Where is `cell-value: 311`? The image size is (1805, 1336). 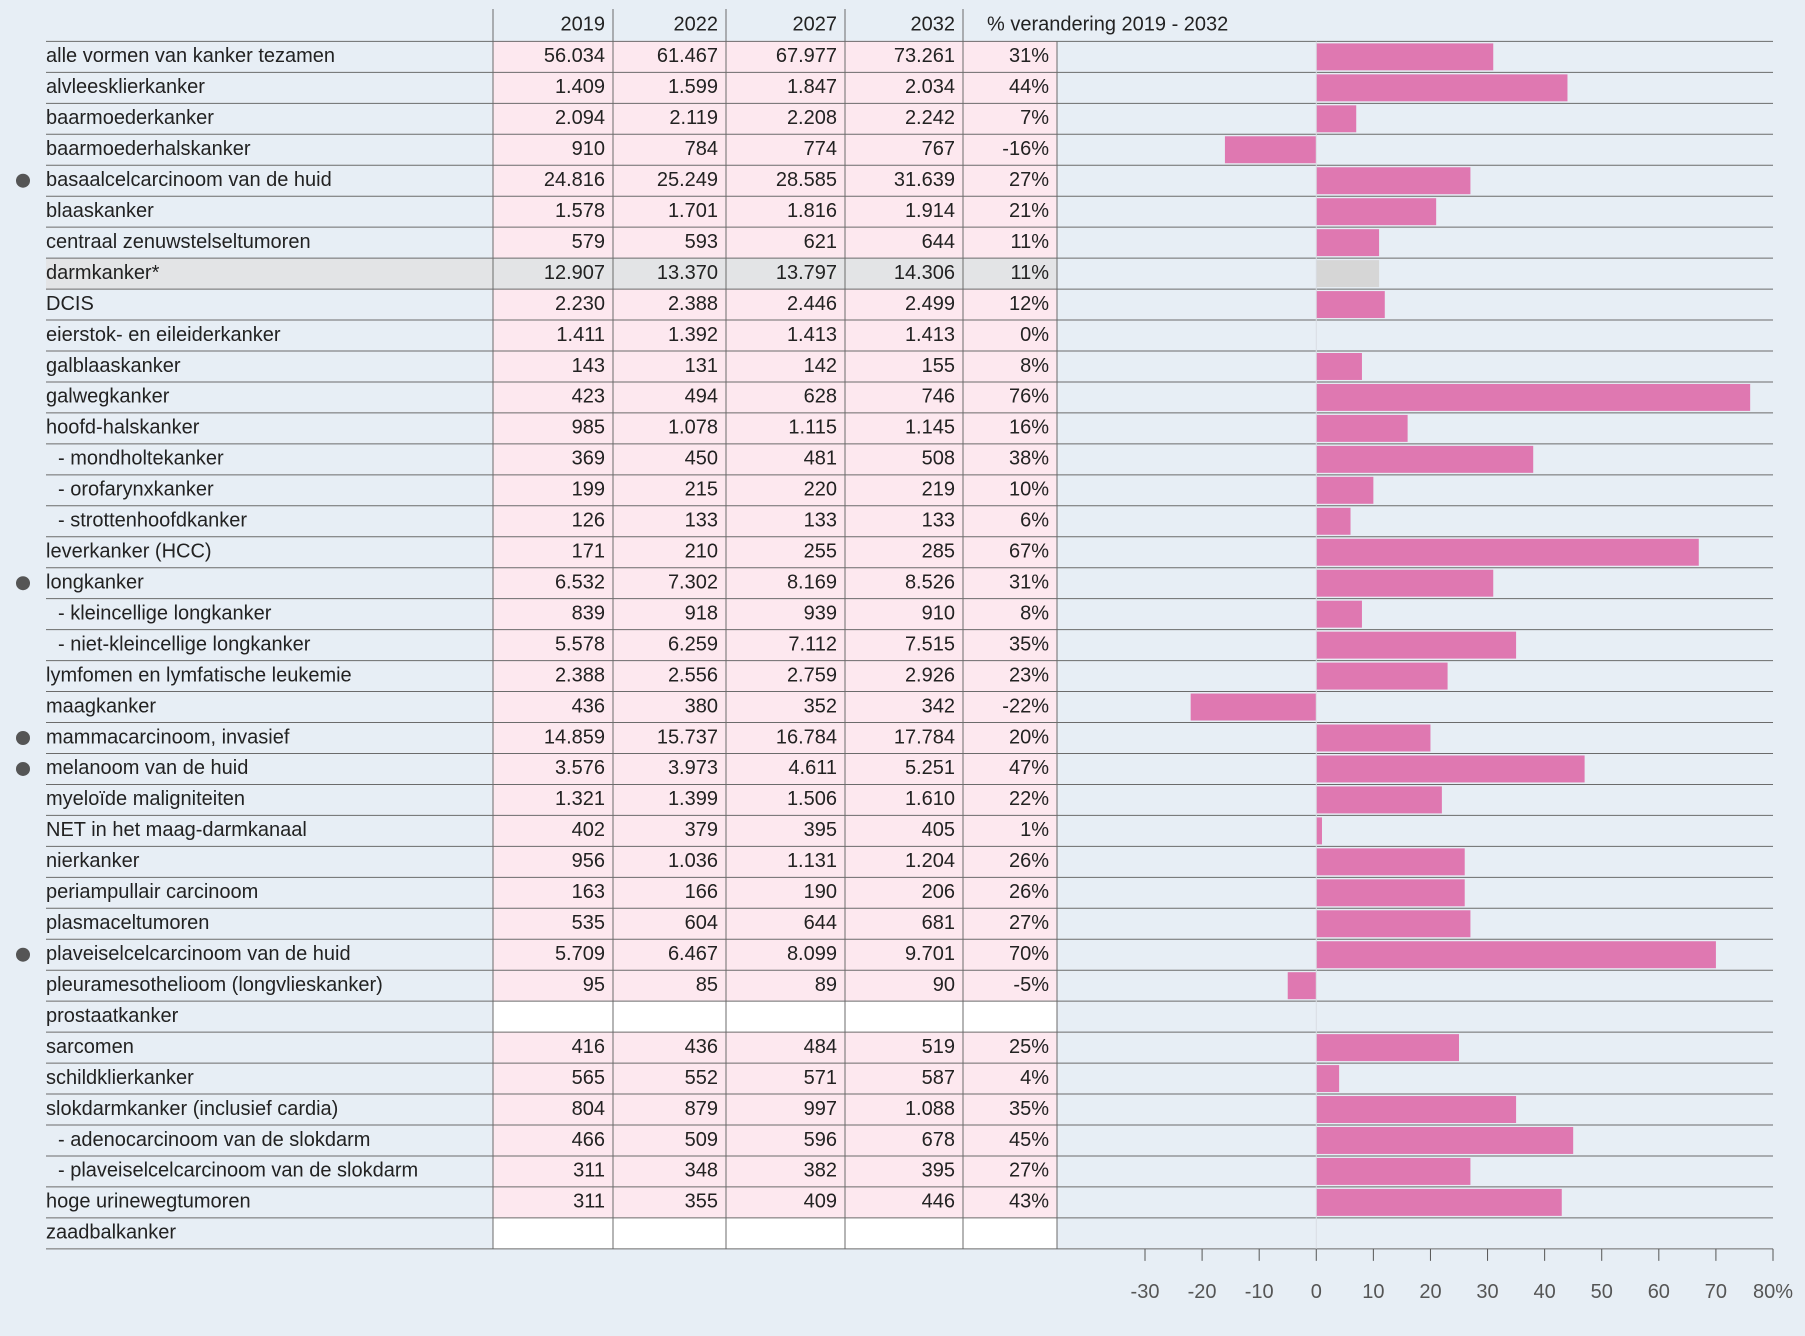 cell-value: 311 is located at coordinates (589, 1171).